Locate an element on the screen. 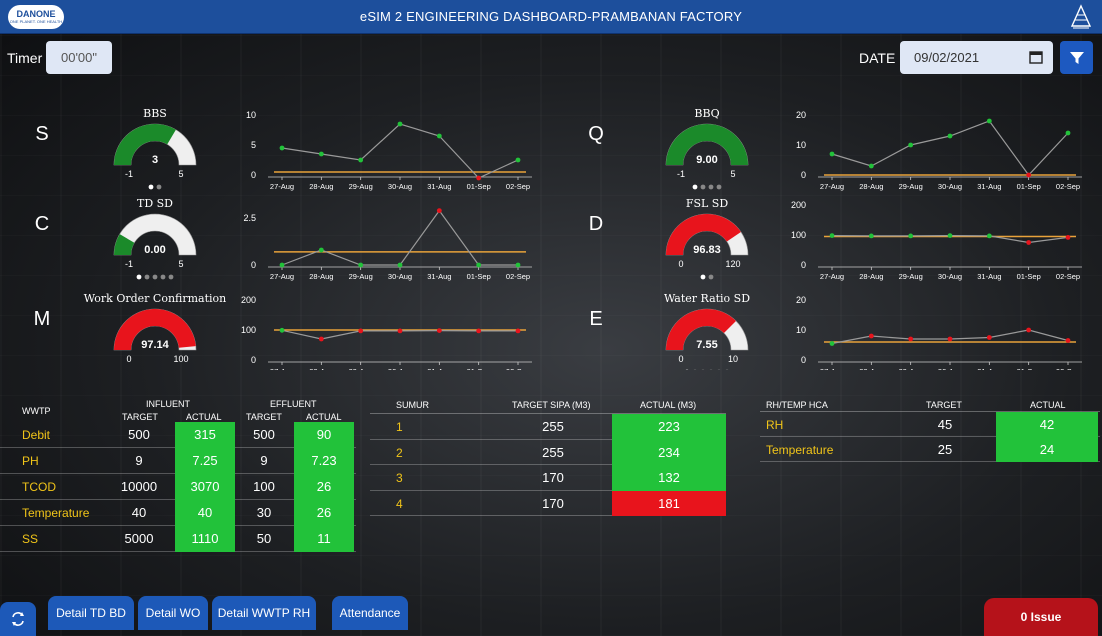  issue-button: 0 Issue is located at coordinates (1041, 617).